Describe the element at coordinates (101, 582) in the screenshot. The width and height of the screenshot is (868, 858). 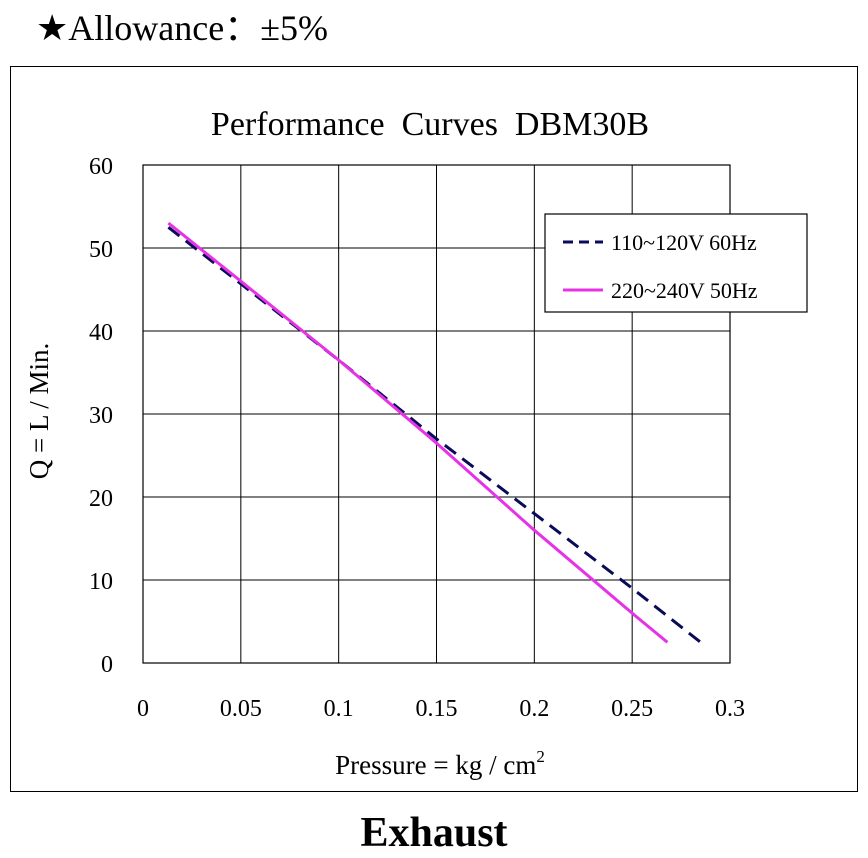
I see `y-tick-label: 10` at that location.